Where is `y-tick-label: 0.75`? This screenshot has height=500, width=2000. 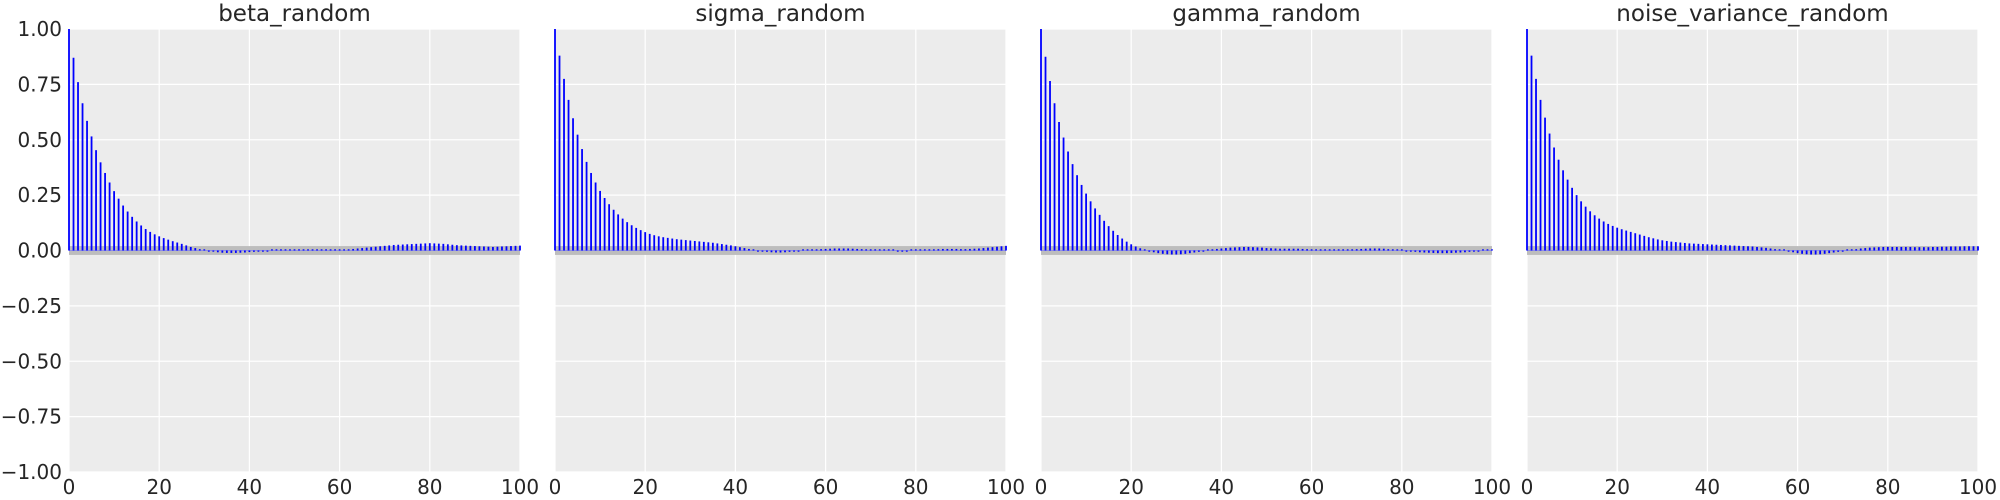 y-tick-label: 0.75 is located at coordinates (39, 84).